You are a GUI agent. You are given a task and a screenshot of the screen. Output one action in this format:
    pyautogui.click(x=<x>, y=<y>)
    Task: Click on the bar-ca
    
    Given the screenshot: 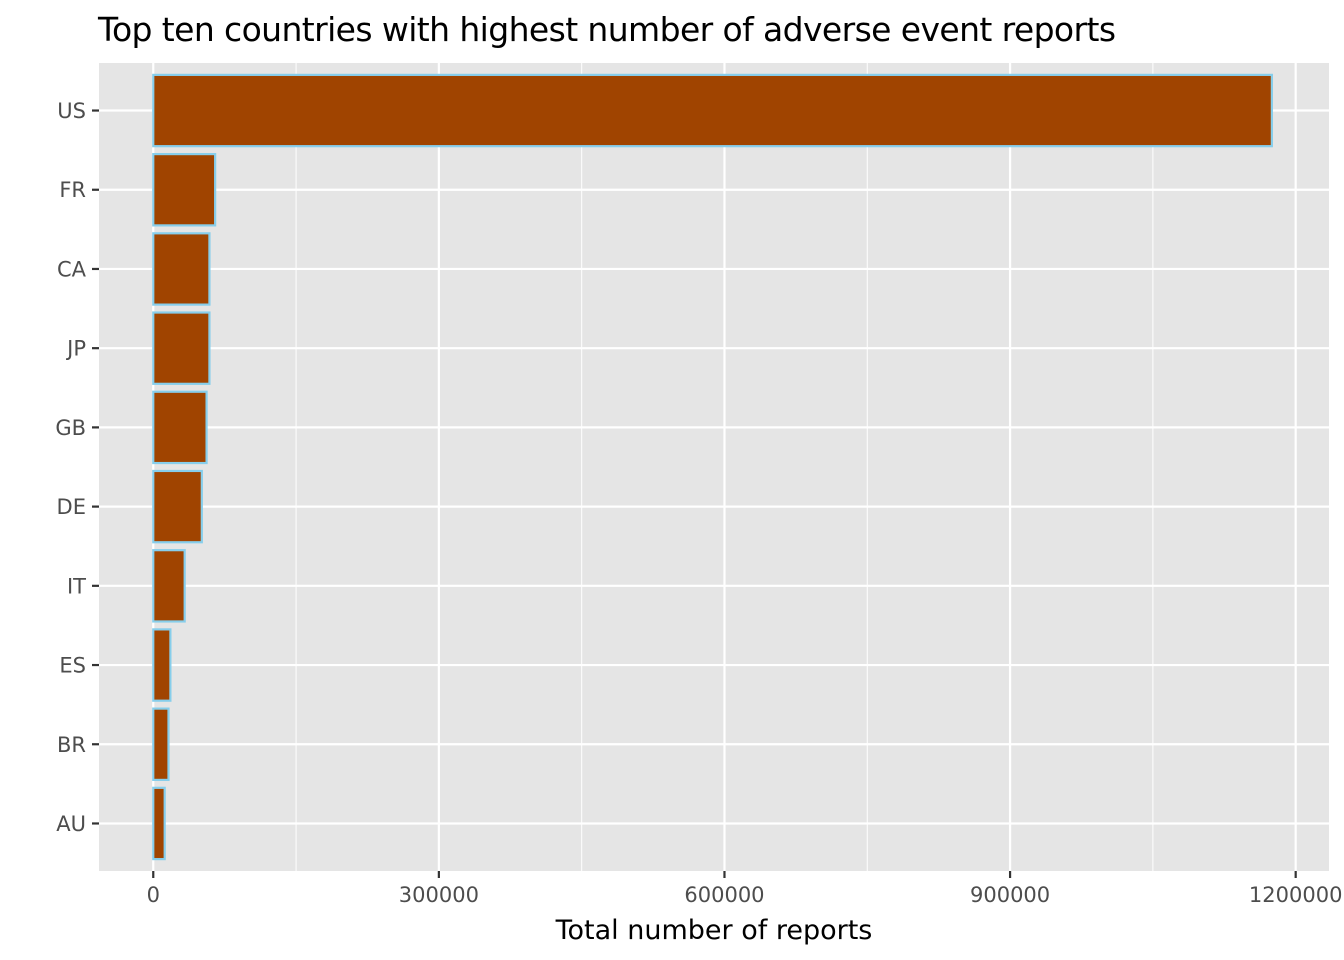 What is the action you would take?
    pyautogui.click(x=181, y=269)
    